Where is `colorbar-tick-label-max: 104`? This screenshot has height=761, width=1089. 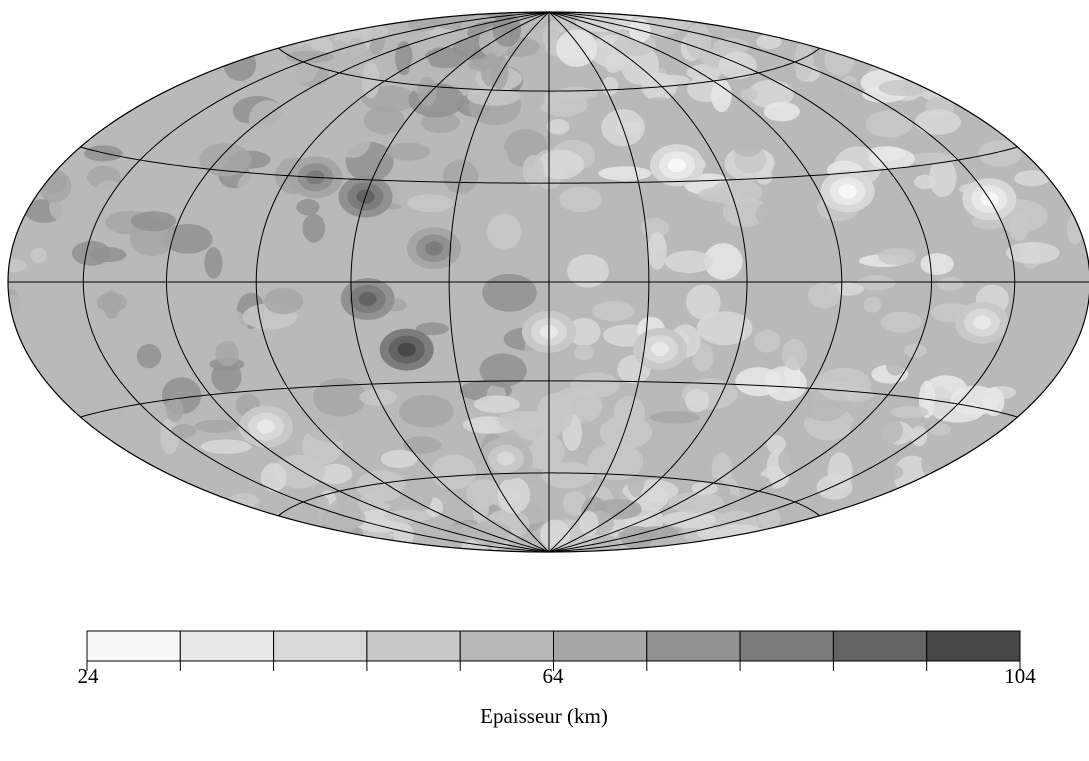
colorbar-tick-label-max: 104 is located at coordinates (1020, 676).